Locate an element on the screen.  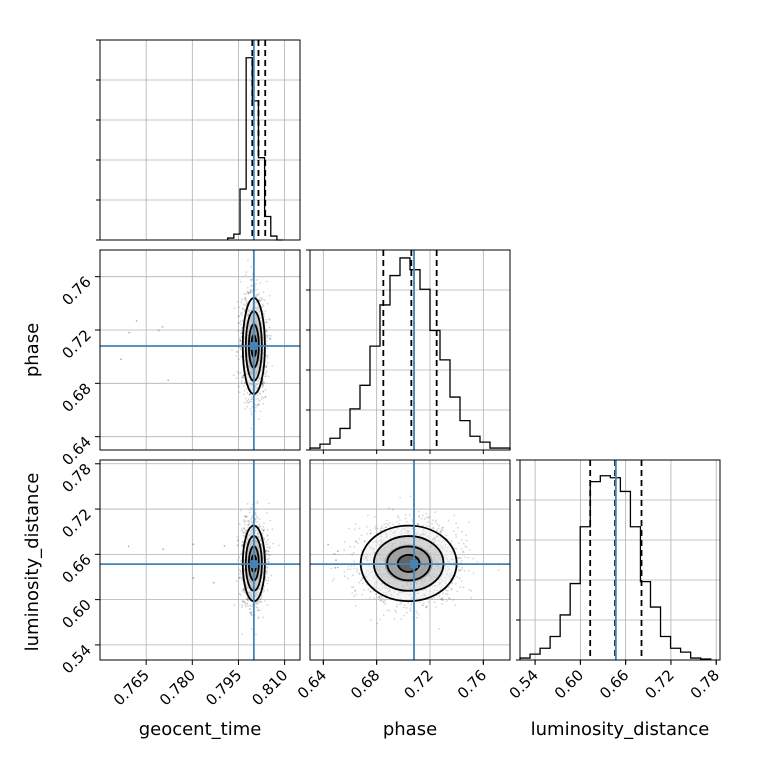
ylabel-luminosity-distance: luminosity_distance is located at coordinates (32, 562).